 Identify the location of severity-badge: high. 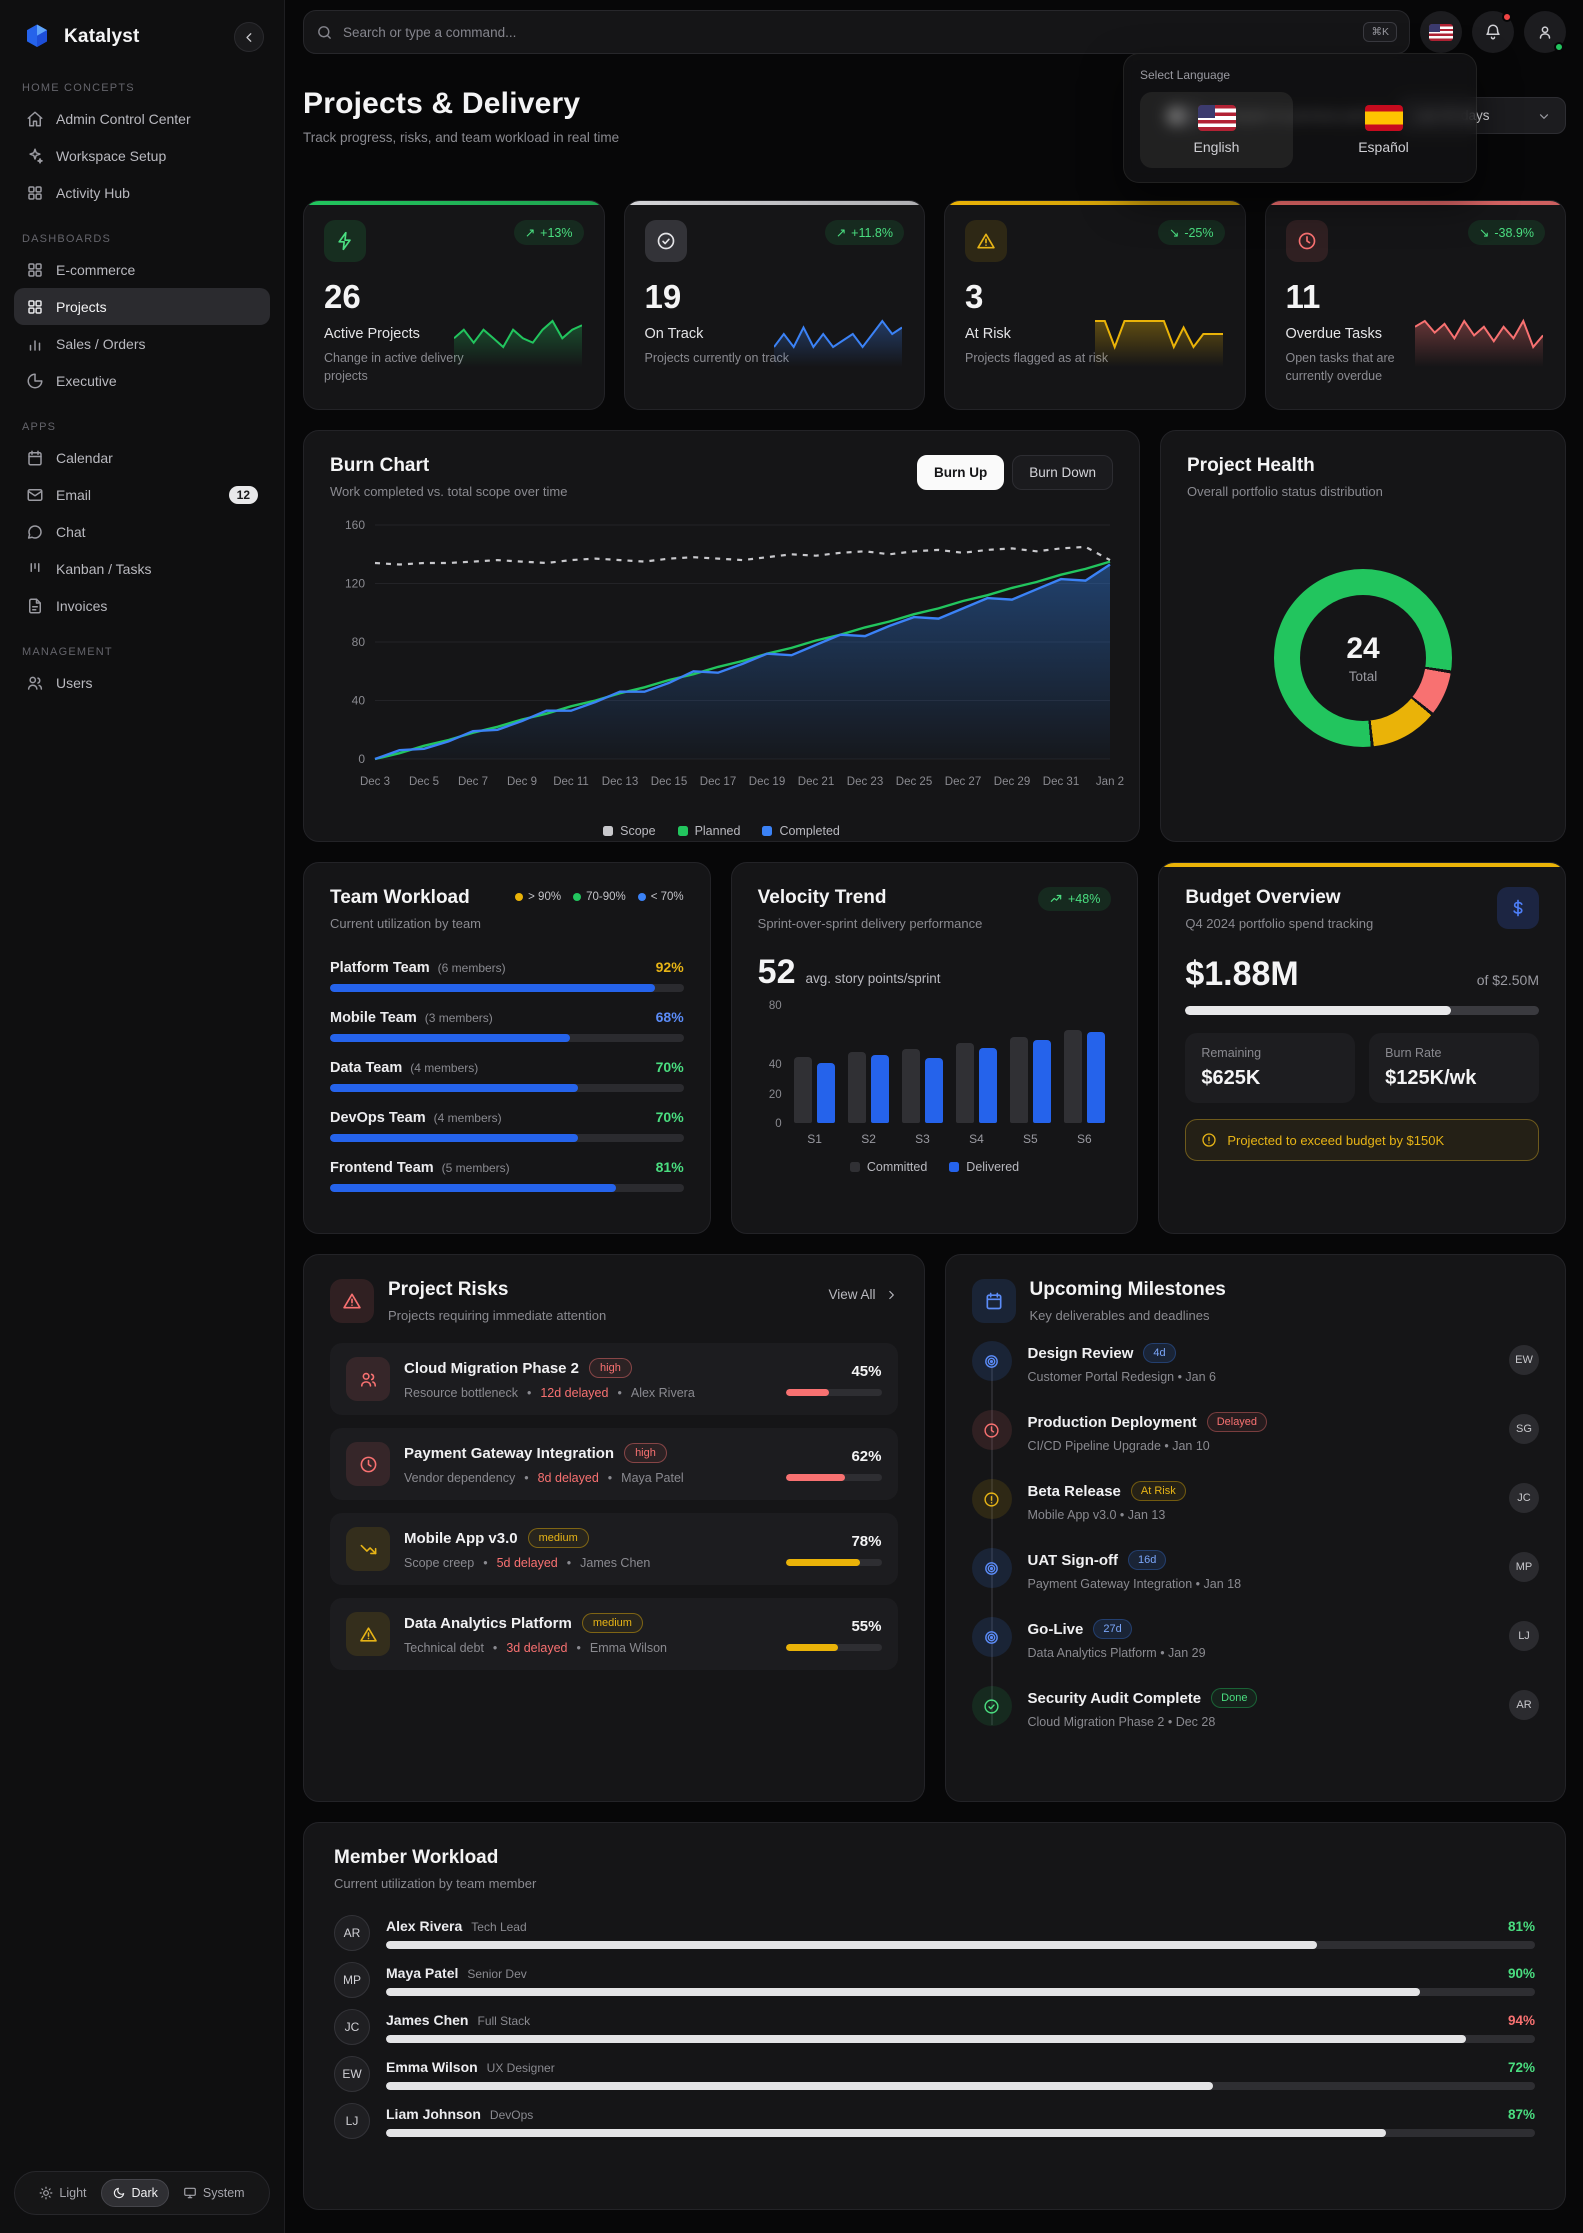
(610, 1368).